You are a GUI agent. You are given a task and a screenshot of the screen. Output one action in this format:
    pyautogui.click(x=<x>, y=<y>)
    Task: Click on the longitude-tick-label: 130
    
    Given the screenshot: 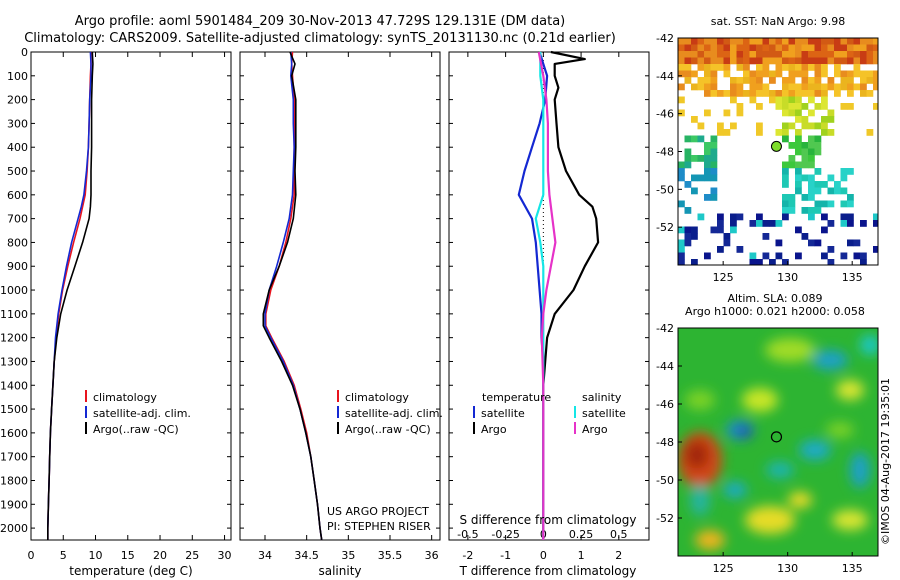 What is the action you would take?
    pyautogui.click(x=787, y=277)
    